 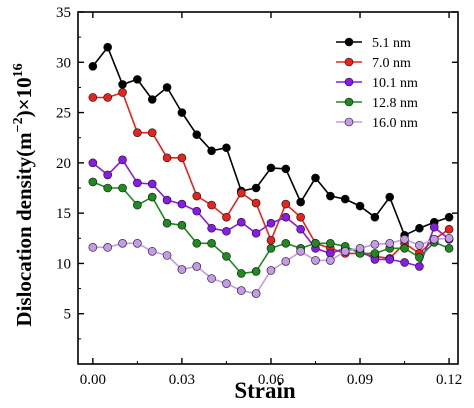 I want to click on legend-item: 7.0 nm, so click(x=373, y=63).